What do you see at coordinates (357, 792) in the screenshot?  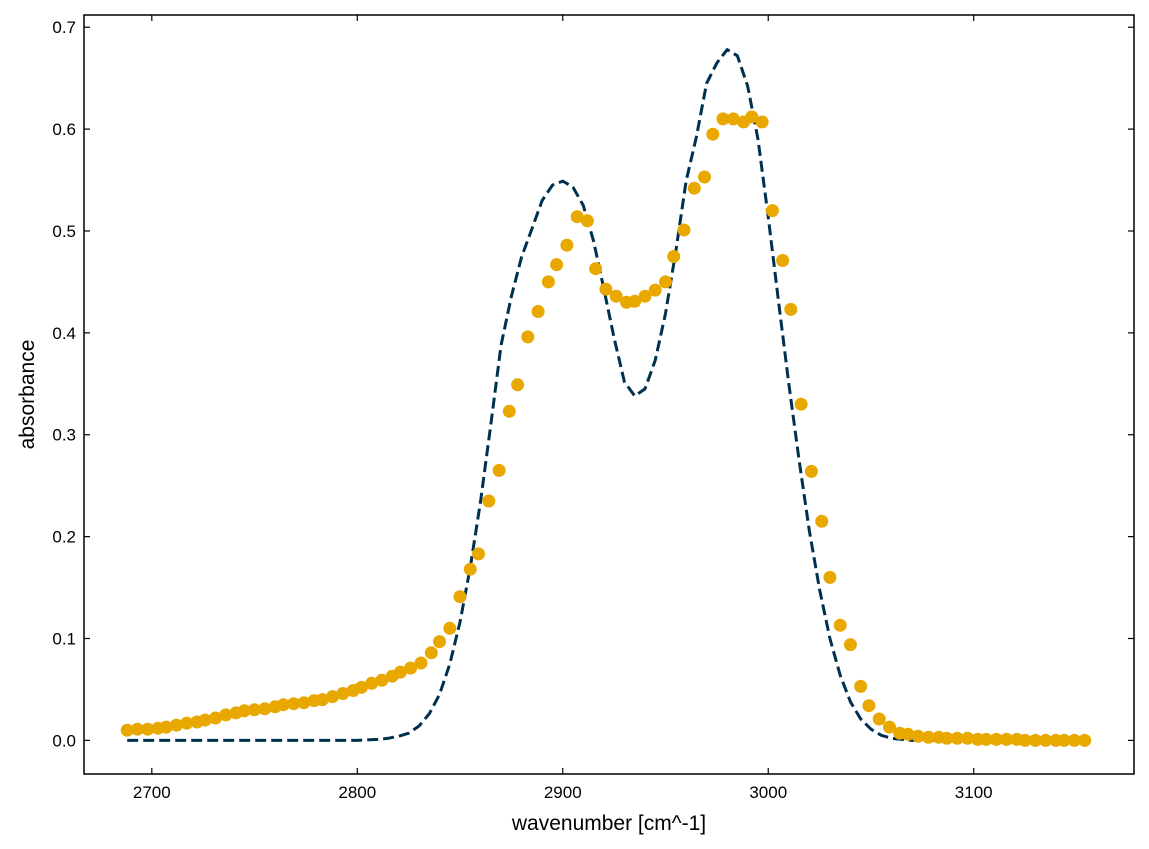 I see `x-tick-label: 2800` at bounding box center [357, 792].